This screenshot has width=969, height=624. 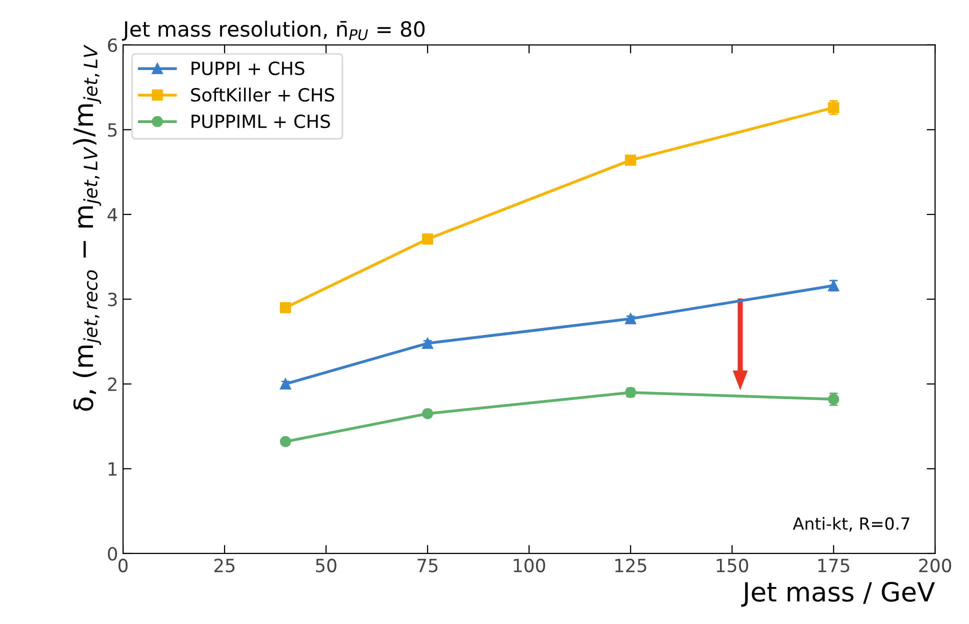 I want to click on legend-label: PUPPI + CHS, so click(x=248, y=68).